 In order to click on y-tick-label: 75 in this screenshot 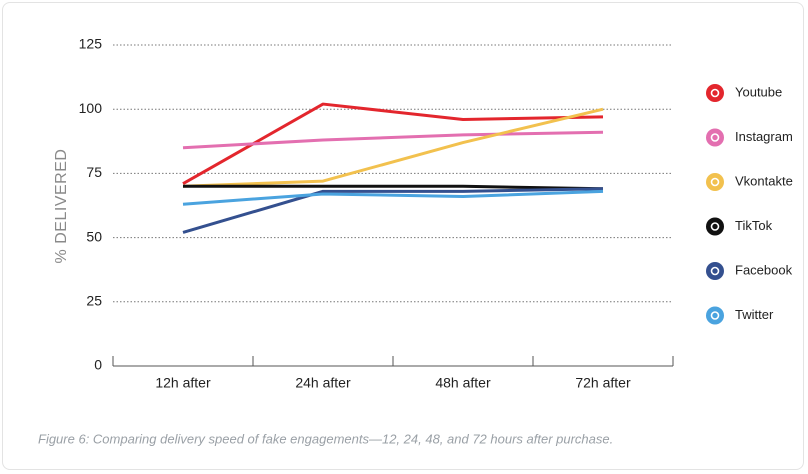, I will do `click(94, 172)`.